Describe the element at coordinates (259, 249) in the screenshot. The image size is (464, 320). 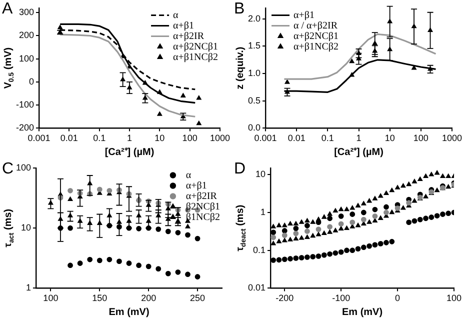
I see `y-tick-label: 0.1` at that location.